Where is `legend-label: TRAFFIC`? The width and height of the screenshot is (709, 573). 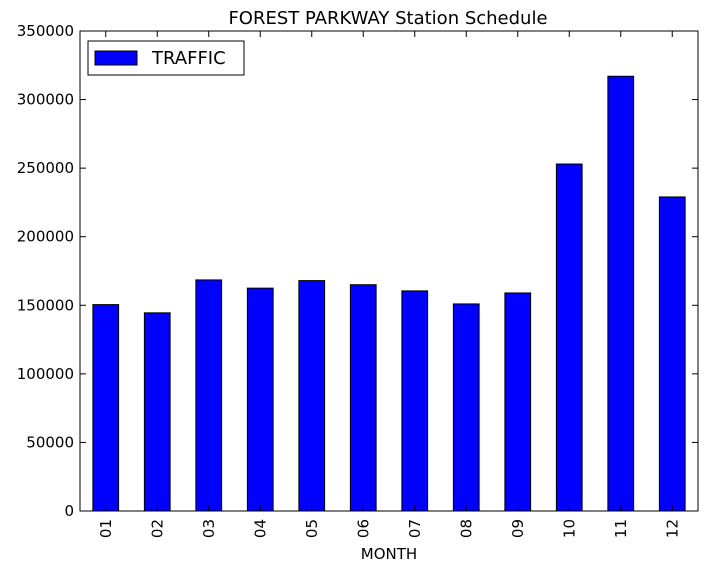 legend-label: TRAFFIC is located at coordinates (188, 58).